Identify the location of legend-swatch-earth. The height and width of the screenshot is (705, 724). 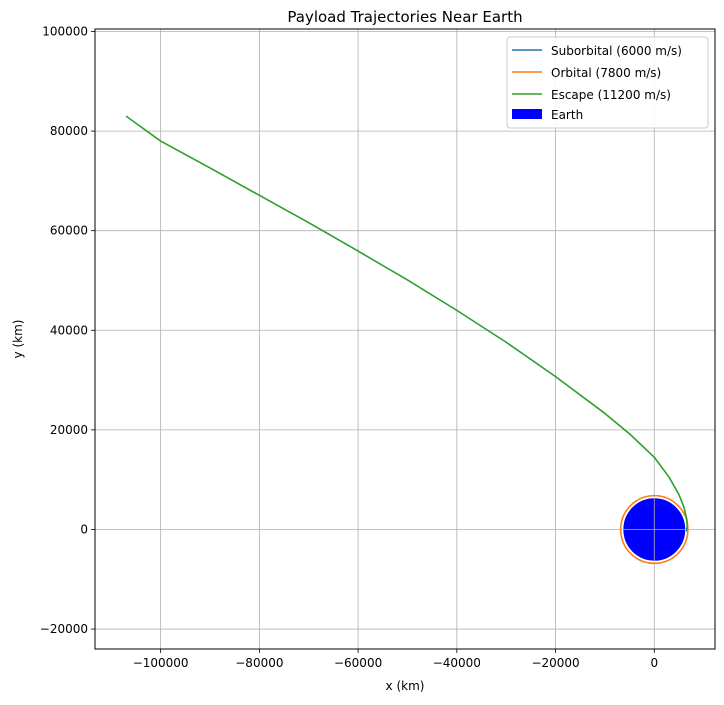
(527, 114).